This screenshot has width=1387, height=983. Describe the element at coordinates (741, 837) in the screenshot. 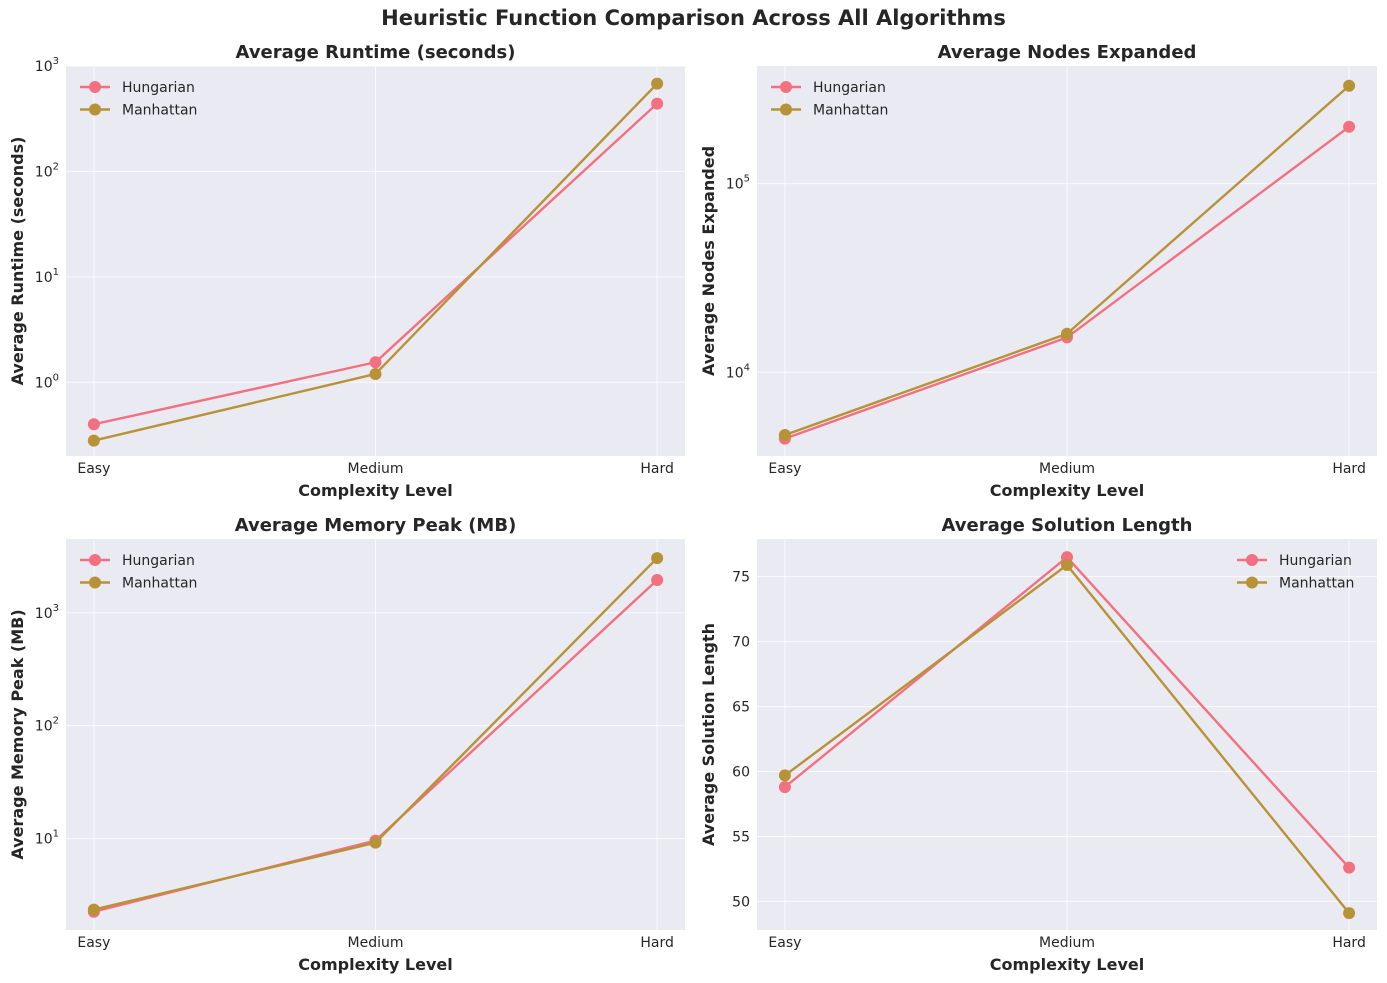

I see `y-tick-label: 55` at that location.